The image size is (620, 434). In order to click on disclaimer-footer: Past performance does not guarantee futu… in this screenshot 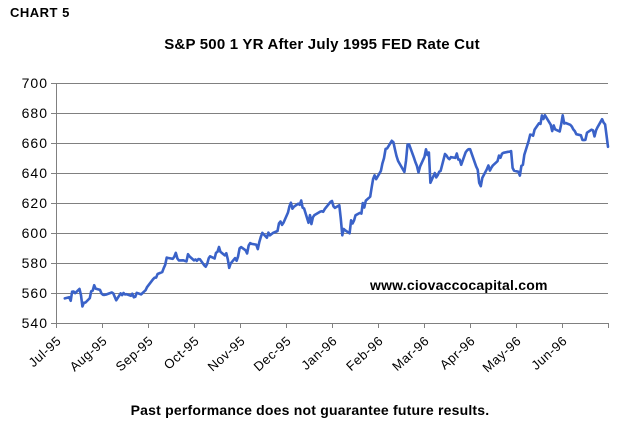, I will do `click(310, 410)`.